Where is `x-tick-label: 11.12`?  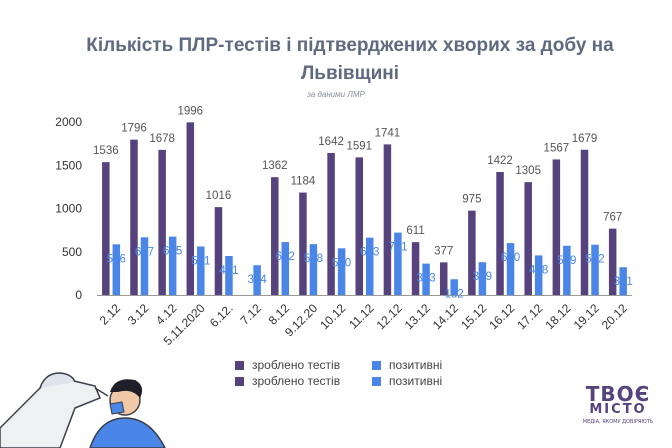 x-tick-label: 11.12 is located at coordinates (361, 316).